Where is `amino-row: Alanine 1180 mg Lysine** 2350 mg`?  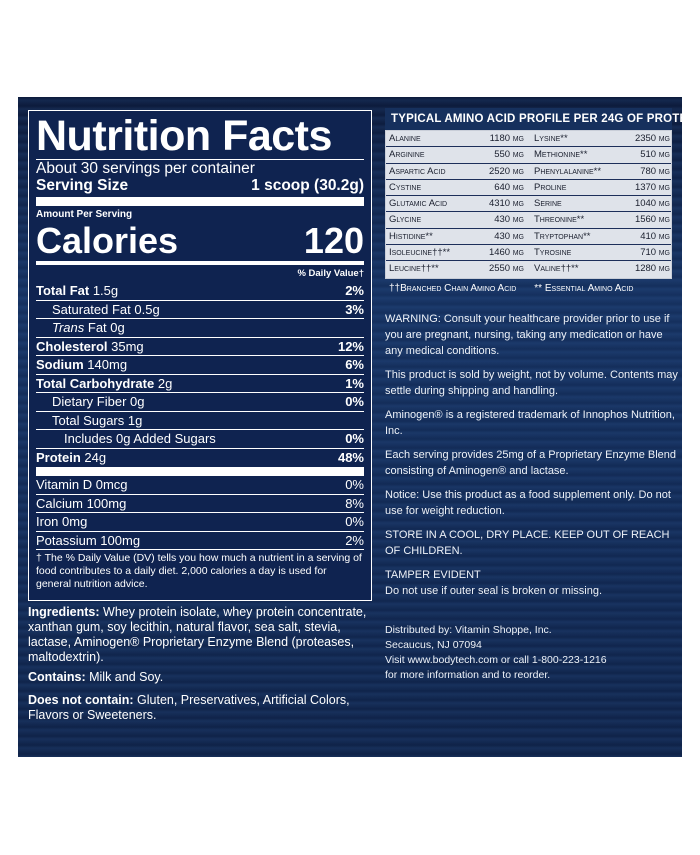
amino-row: Alanine 1180 mg Lysine** 2350 mg is located at coordinates (528, 139).